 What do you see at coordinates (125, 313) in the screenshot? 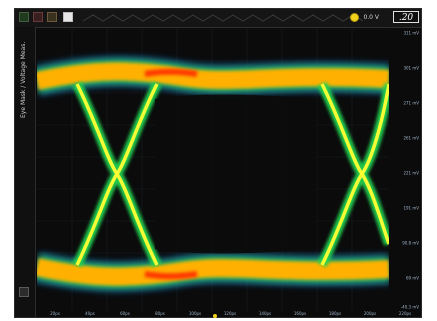
I see `x-tick-label: 60ps` at bounding box center [125, 313].